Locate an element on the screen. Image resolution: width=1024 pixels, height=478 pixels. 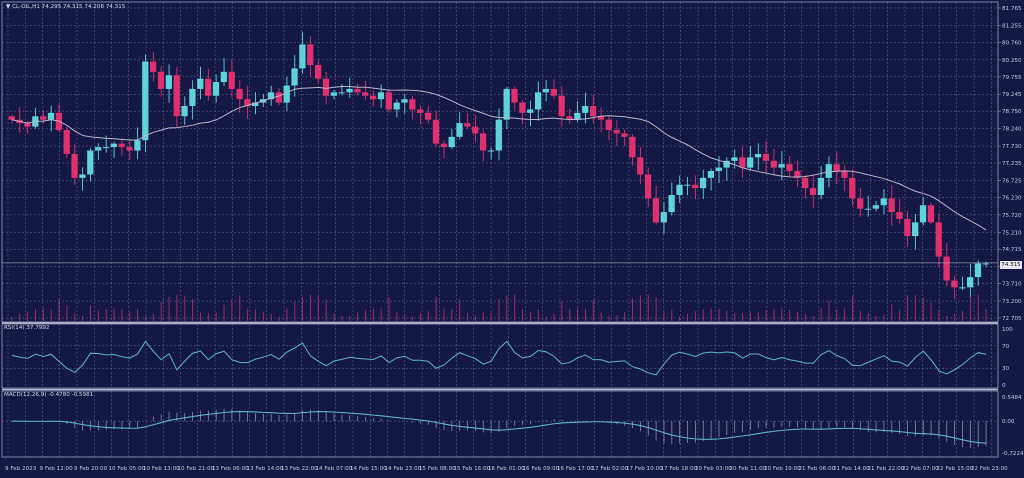
price-axis-label: 78.750 is located at coordinates (1012, 112).